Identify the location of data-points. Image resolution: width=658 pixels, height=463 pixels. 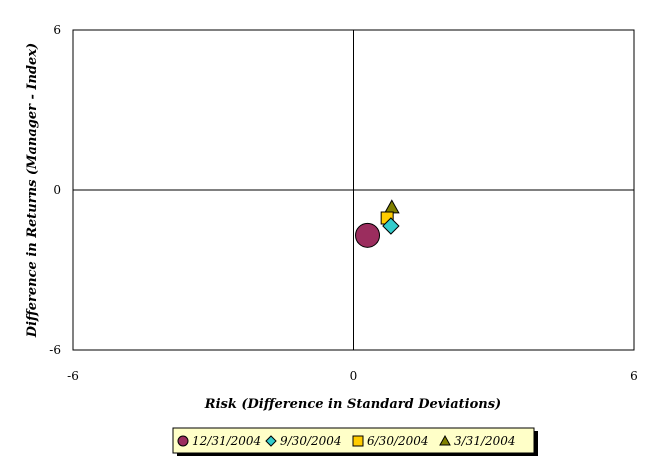
(377, 223).